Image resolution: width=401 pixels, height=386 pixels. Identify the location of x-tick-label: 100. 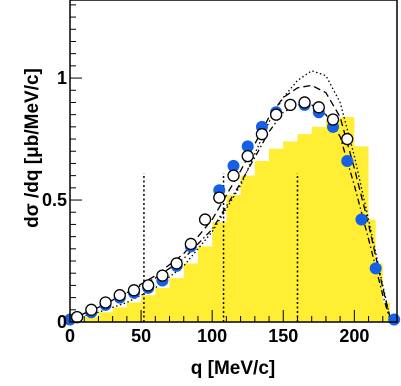
(212, 336).